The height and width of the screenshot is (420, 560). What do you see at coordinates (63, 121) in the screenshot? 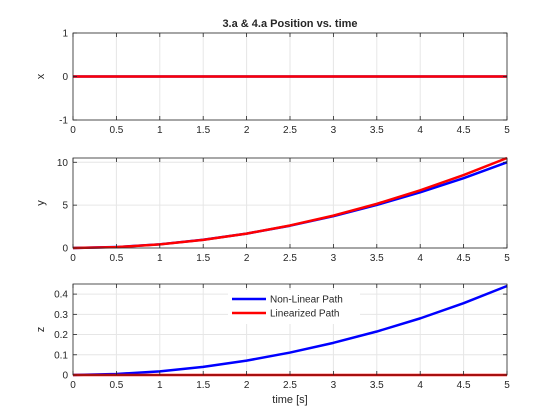
I see `y-tick-label: -1` at bounding box center [63, 121].